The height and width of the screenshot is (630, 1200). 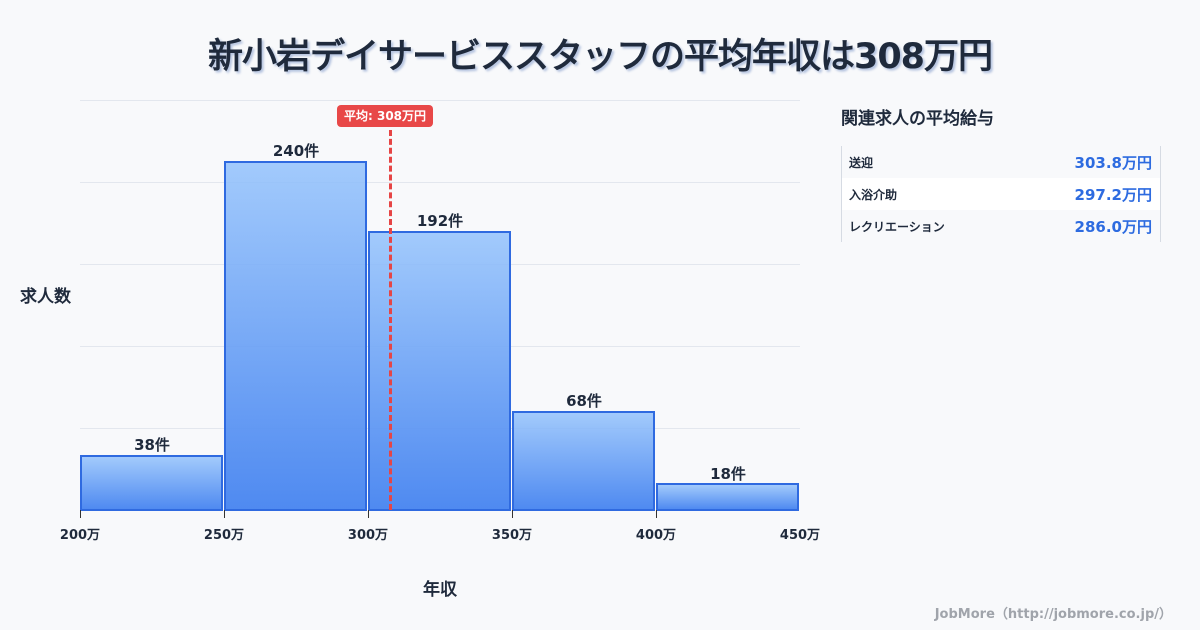 What do you see at coordinates (873, 194) in the screenshot?
I see `related-job-name: 入浴介助` at bounding box center [873, 194].